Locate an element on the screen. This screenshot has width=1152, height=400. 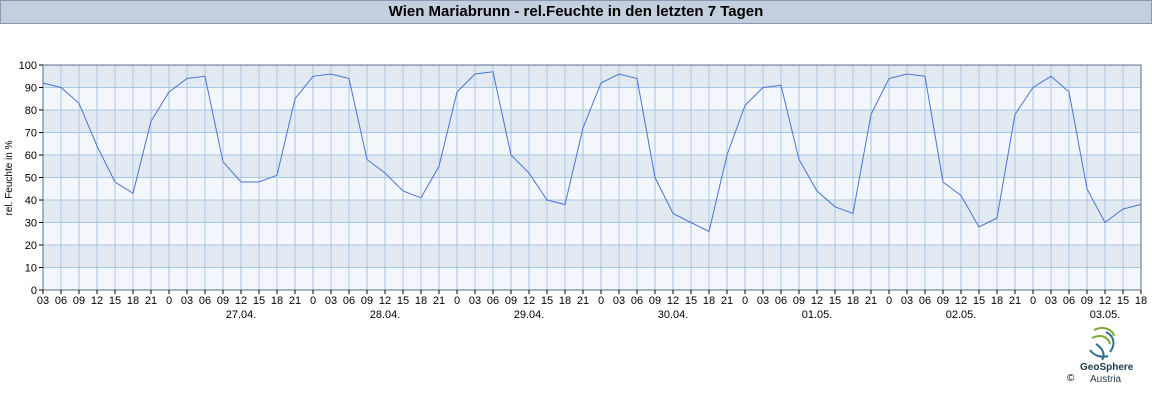
y-tick-label: 100 is located at coordinates (28, 66).